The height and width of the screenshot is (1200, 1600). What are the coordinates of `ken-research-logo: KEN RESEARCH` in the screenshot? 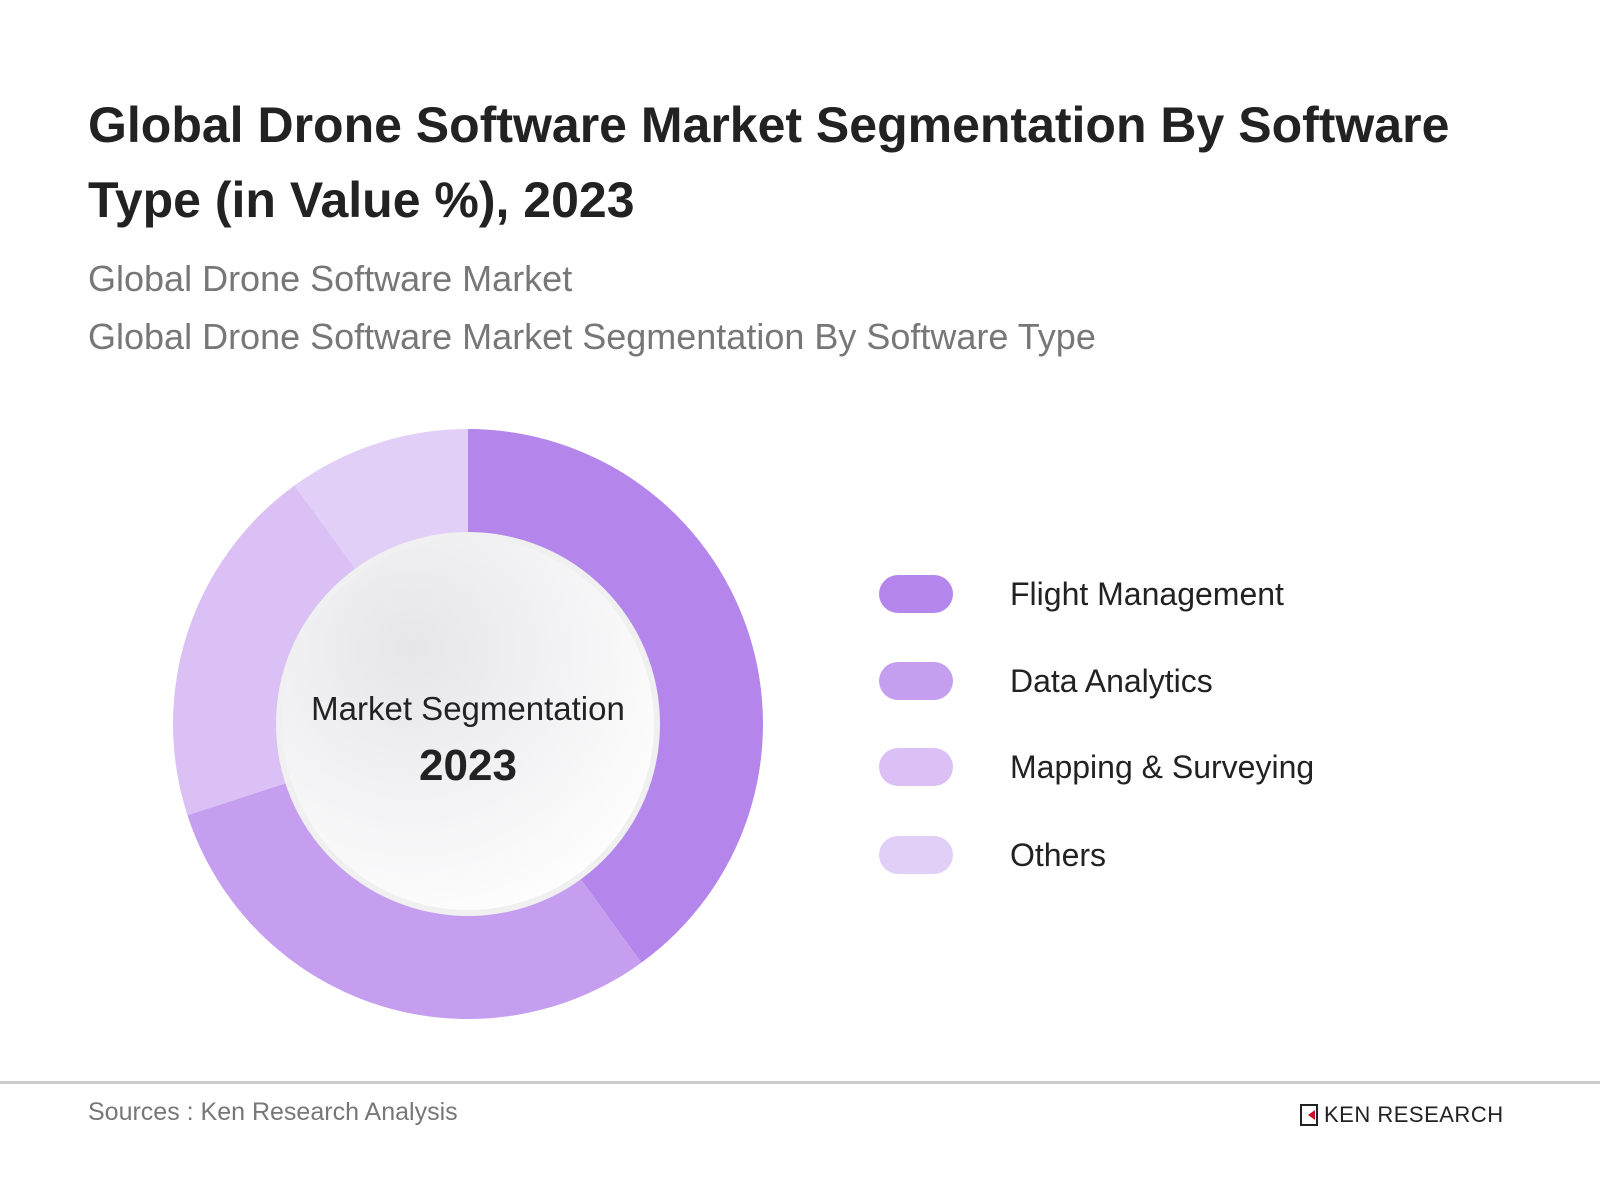 It's located at (1402, 1115).